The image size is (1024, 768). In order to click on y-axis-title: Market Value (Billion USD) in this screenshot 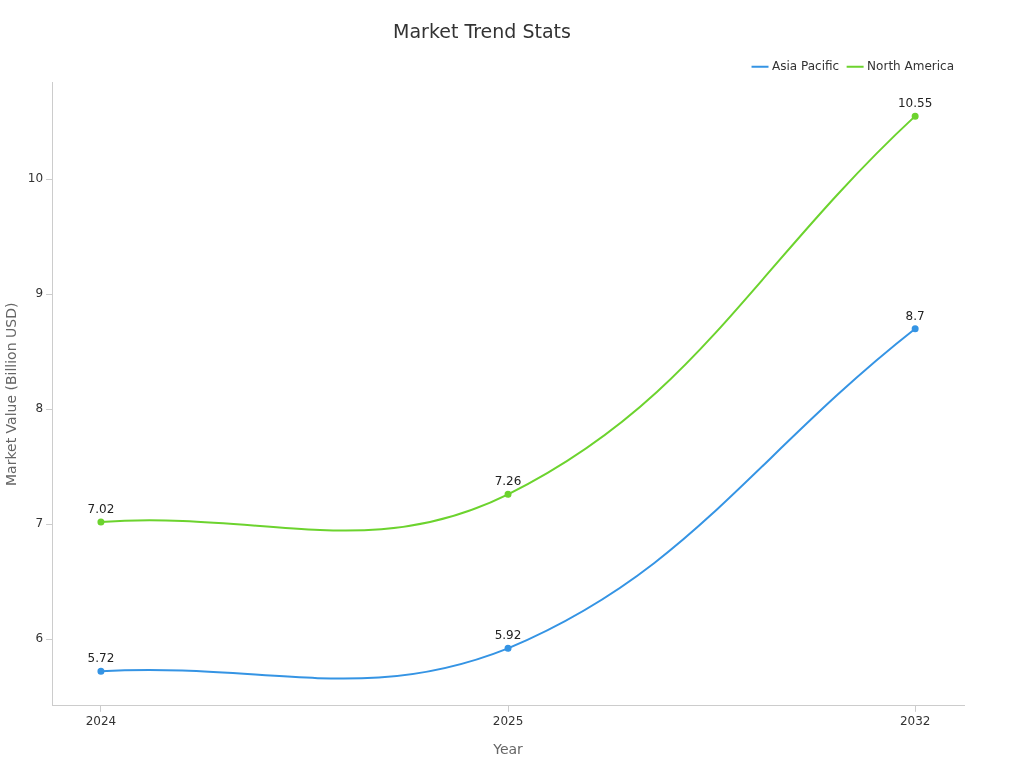, I will do `click(11, 394)`.